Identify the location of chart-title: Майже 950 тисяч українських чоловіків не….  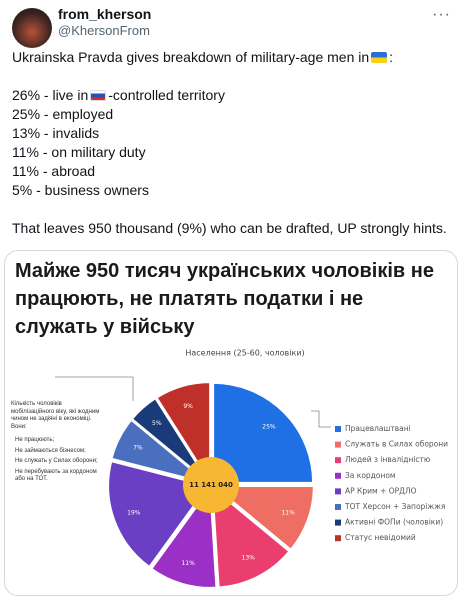
(224, 299).